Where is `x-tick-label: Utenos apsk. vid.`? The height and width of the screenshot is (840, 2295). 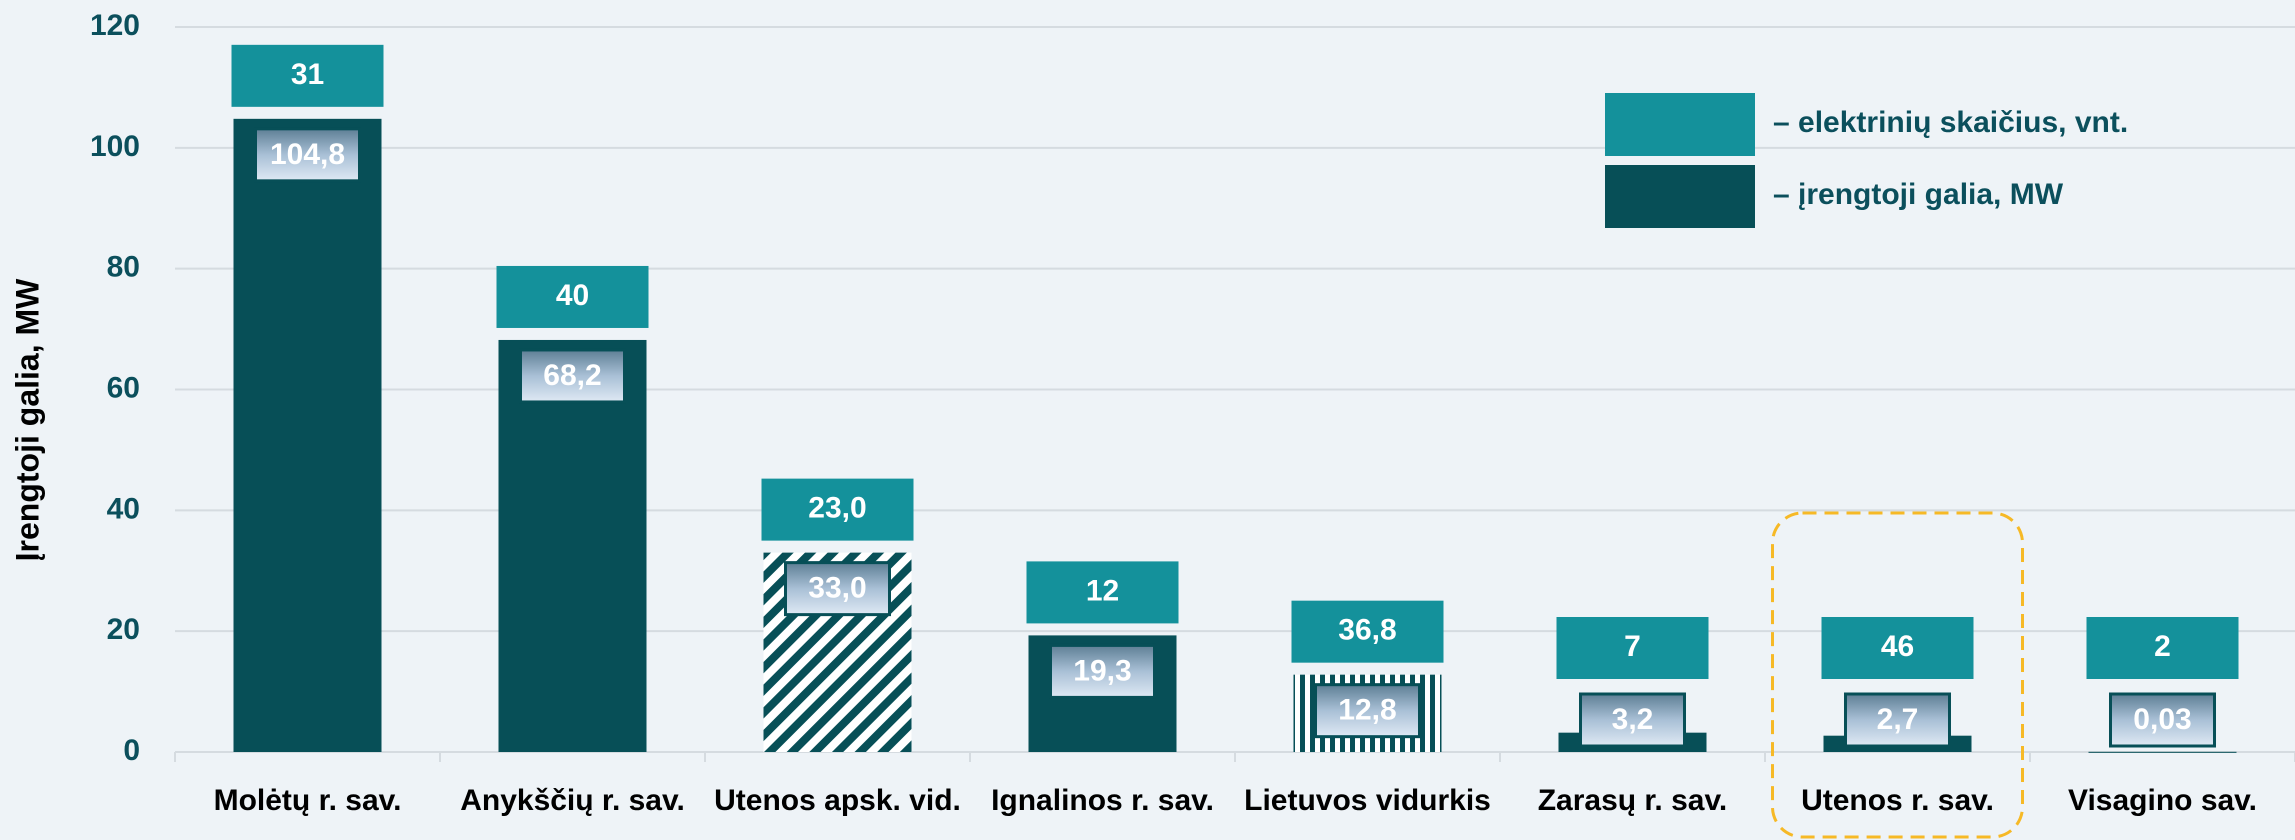 x-tick-label: Utenos apsk. vid. is located at coordinates (837, 800).